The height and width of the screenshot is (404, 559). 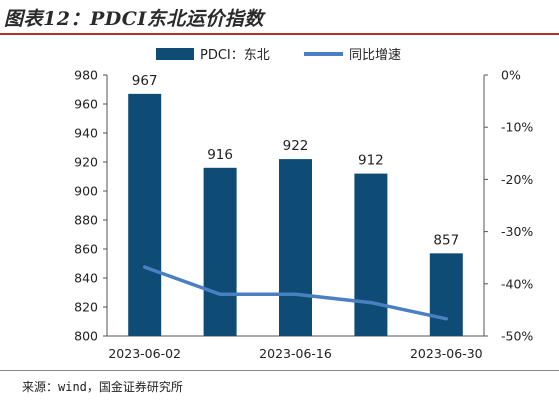 What do you see at coordinates (511, 75) in the screenshot?
I see `y-right-tick-label: 0%` at bounding box center [511, 75].